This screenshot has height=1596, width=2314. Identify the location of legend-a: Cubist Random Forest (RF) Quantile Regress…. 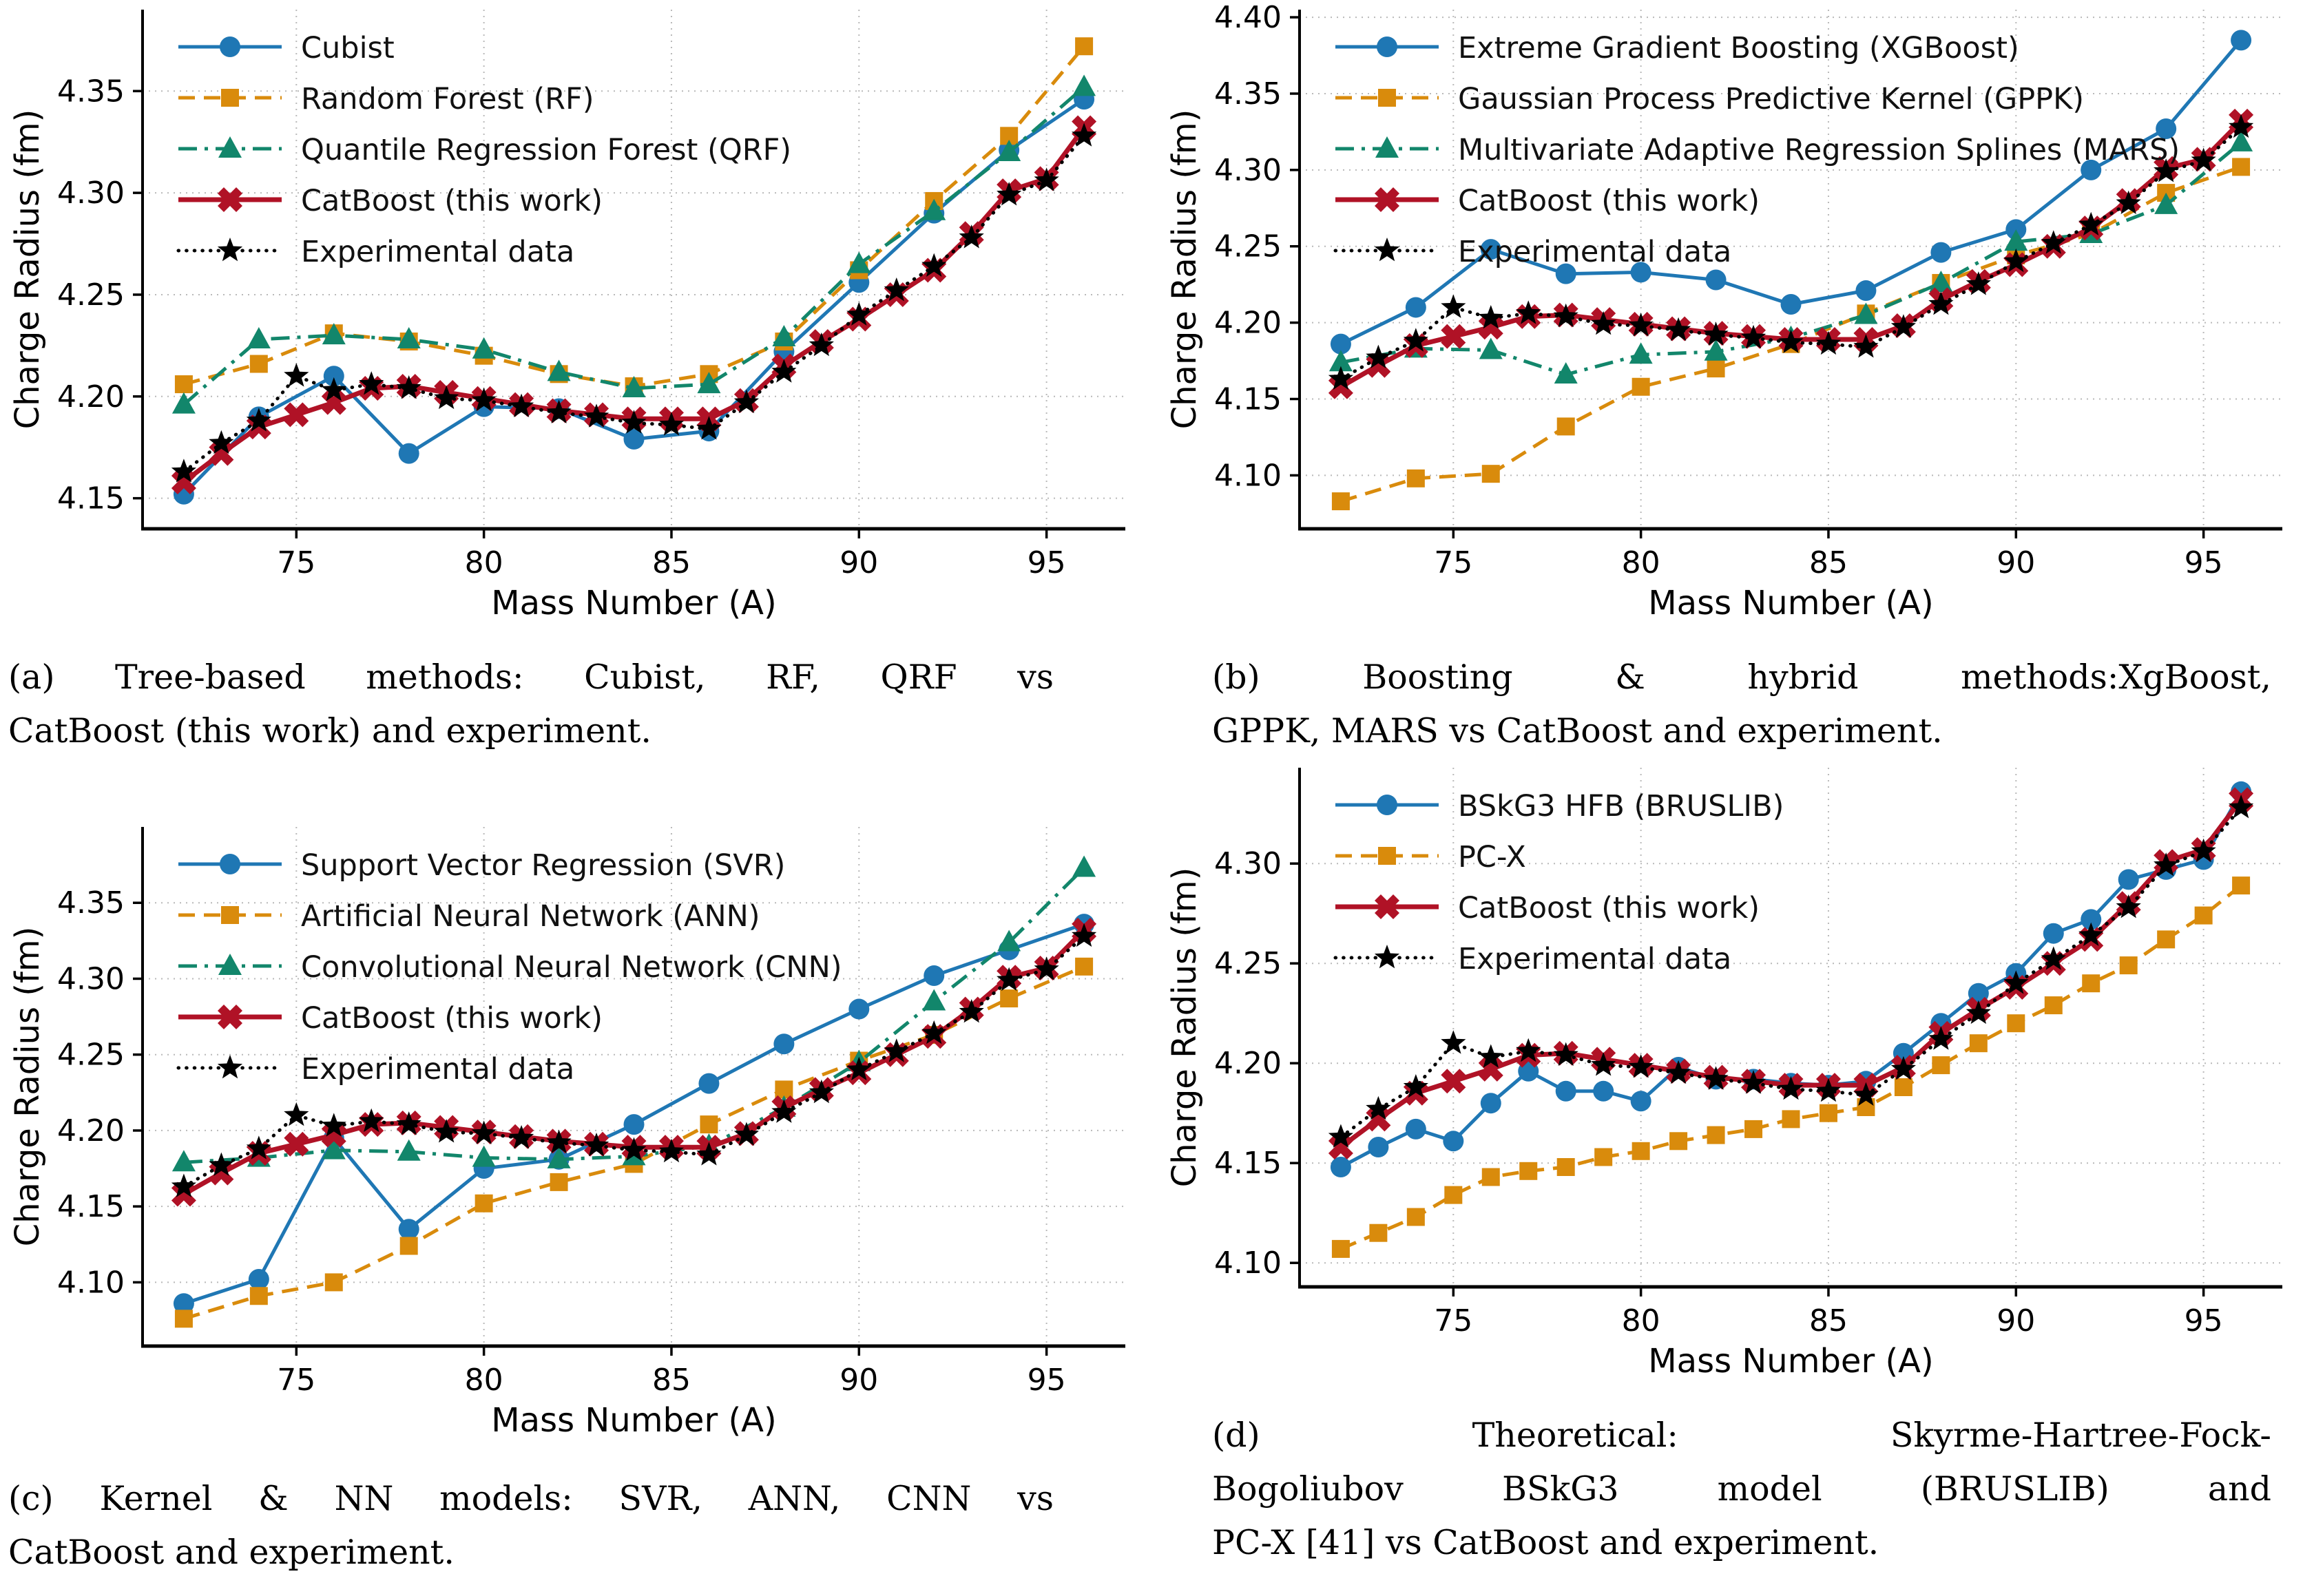
(483, 150).